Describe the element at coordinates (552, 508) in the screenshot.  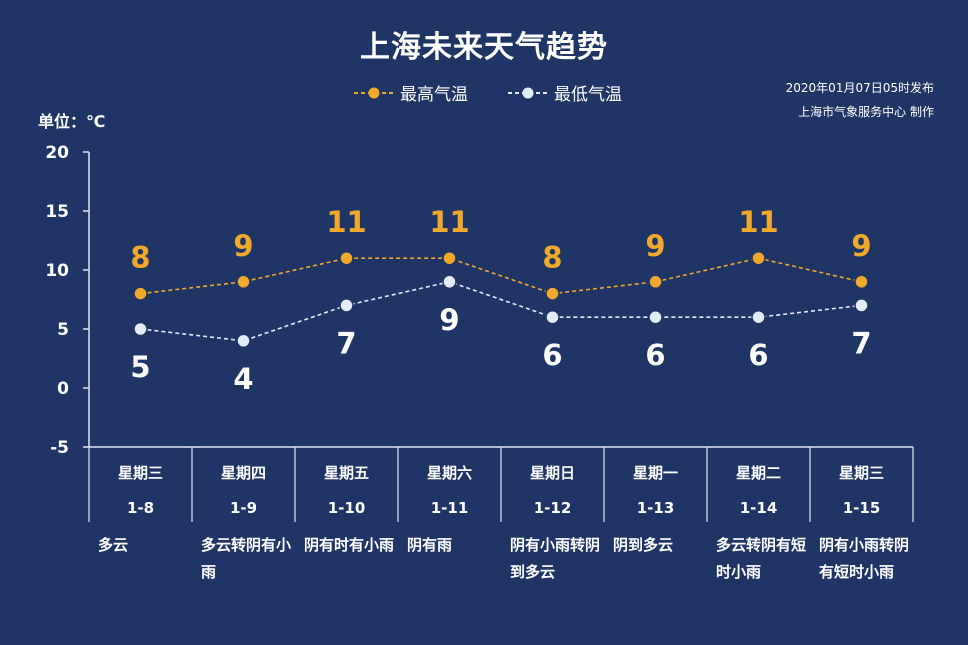
I see `date-label: 1-12` at that location.